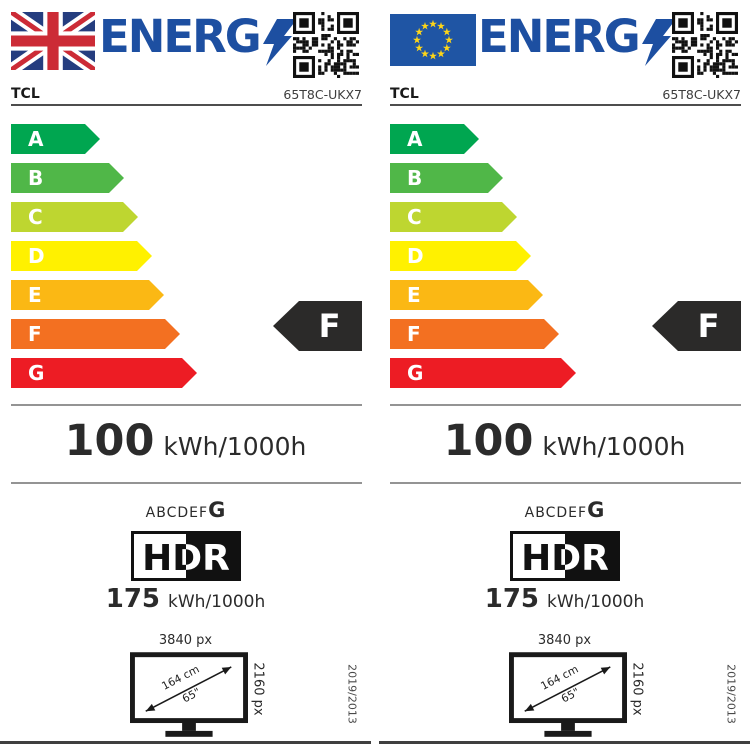  What do you see at coordinates (53, 41) in the screenshot?
I see `uk-flag-icon` at bounding box center [53, 41].